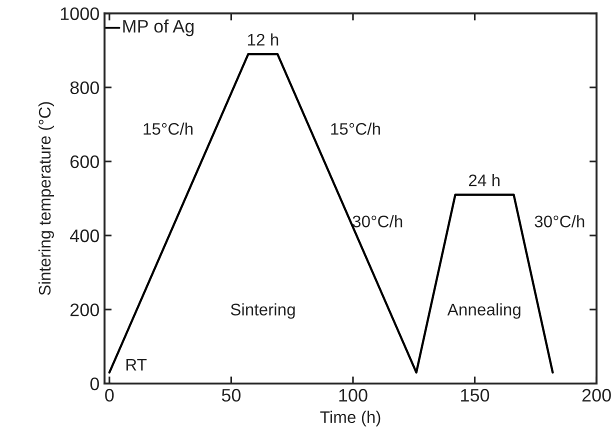 The height and width of the screenshot is (446, 615). Describe the element at coordinates (79, 13) in the screenshot. I see `y-tick-label: 1000` at that location.